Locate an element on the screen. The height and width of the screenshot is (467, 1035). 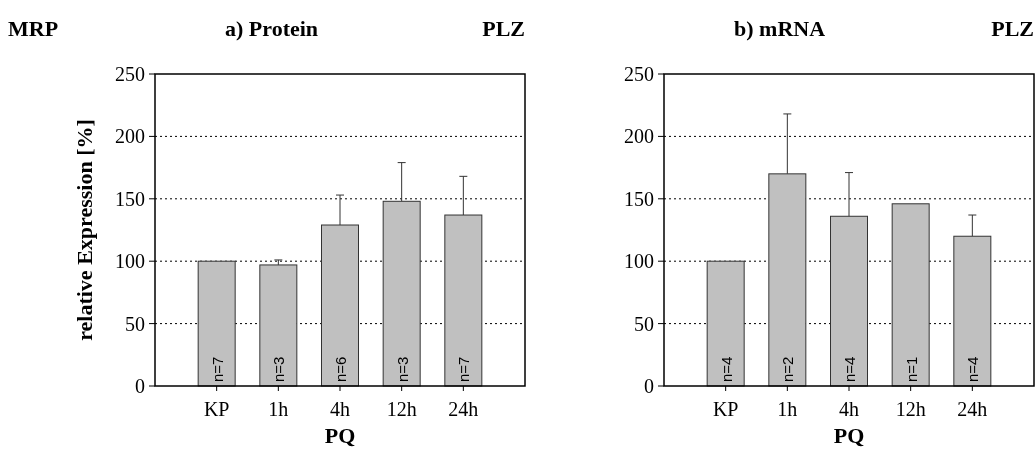
chart-title: b) mRNA is located at coordinates (780, 28).